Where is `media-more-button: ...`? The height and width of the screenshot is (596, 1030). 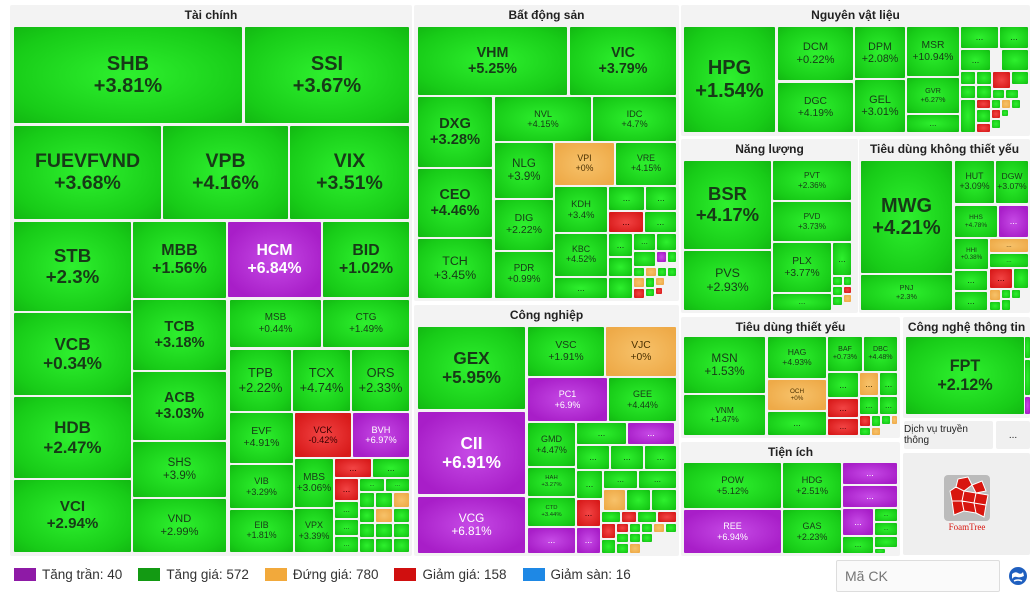 media-more-button: ... is located at coordinates (1013, 435).